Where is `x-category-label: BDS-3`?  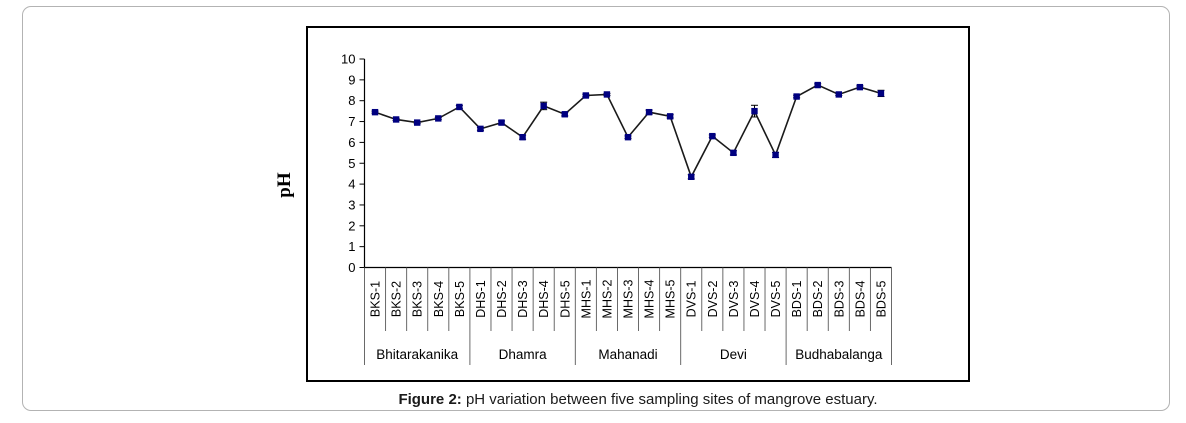
x-category-label: BDS-3 is located at coordinates (839, 299).